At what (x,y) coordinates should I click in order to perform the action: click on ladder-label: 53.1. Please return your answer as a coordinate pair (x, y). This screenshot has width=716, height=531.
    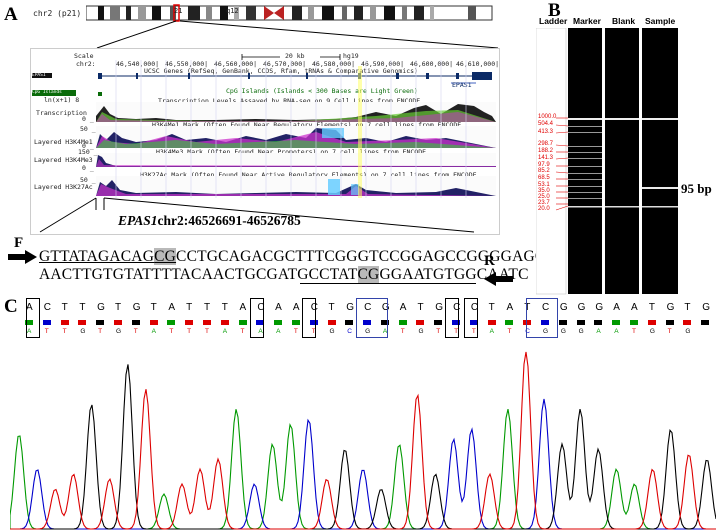
    Looking at the image, I should click on (544, 185).